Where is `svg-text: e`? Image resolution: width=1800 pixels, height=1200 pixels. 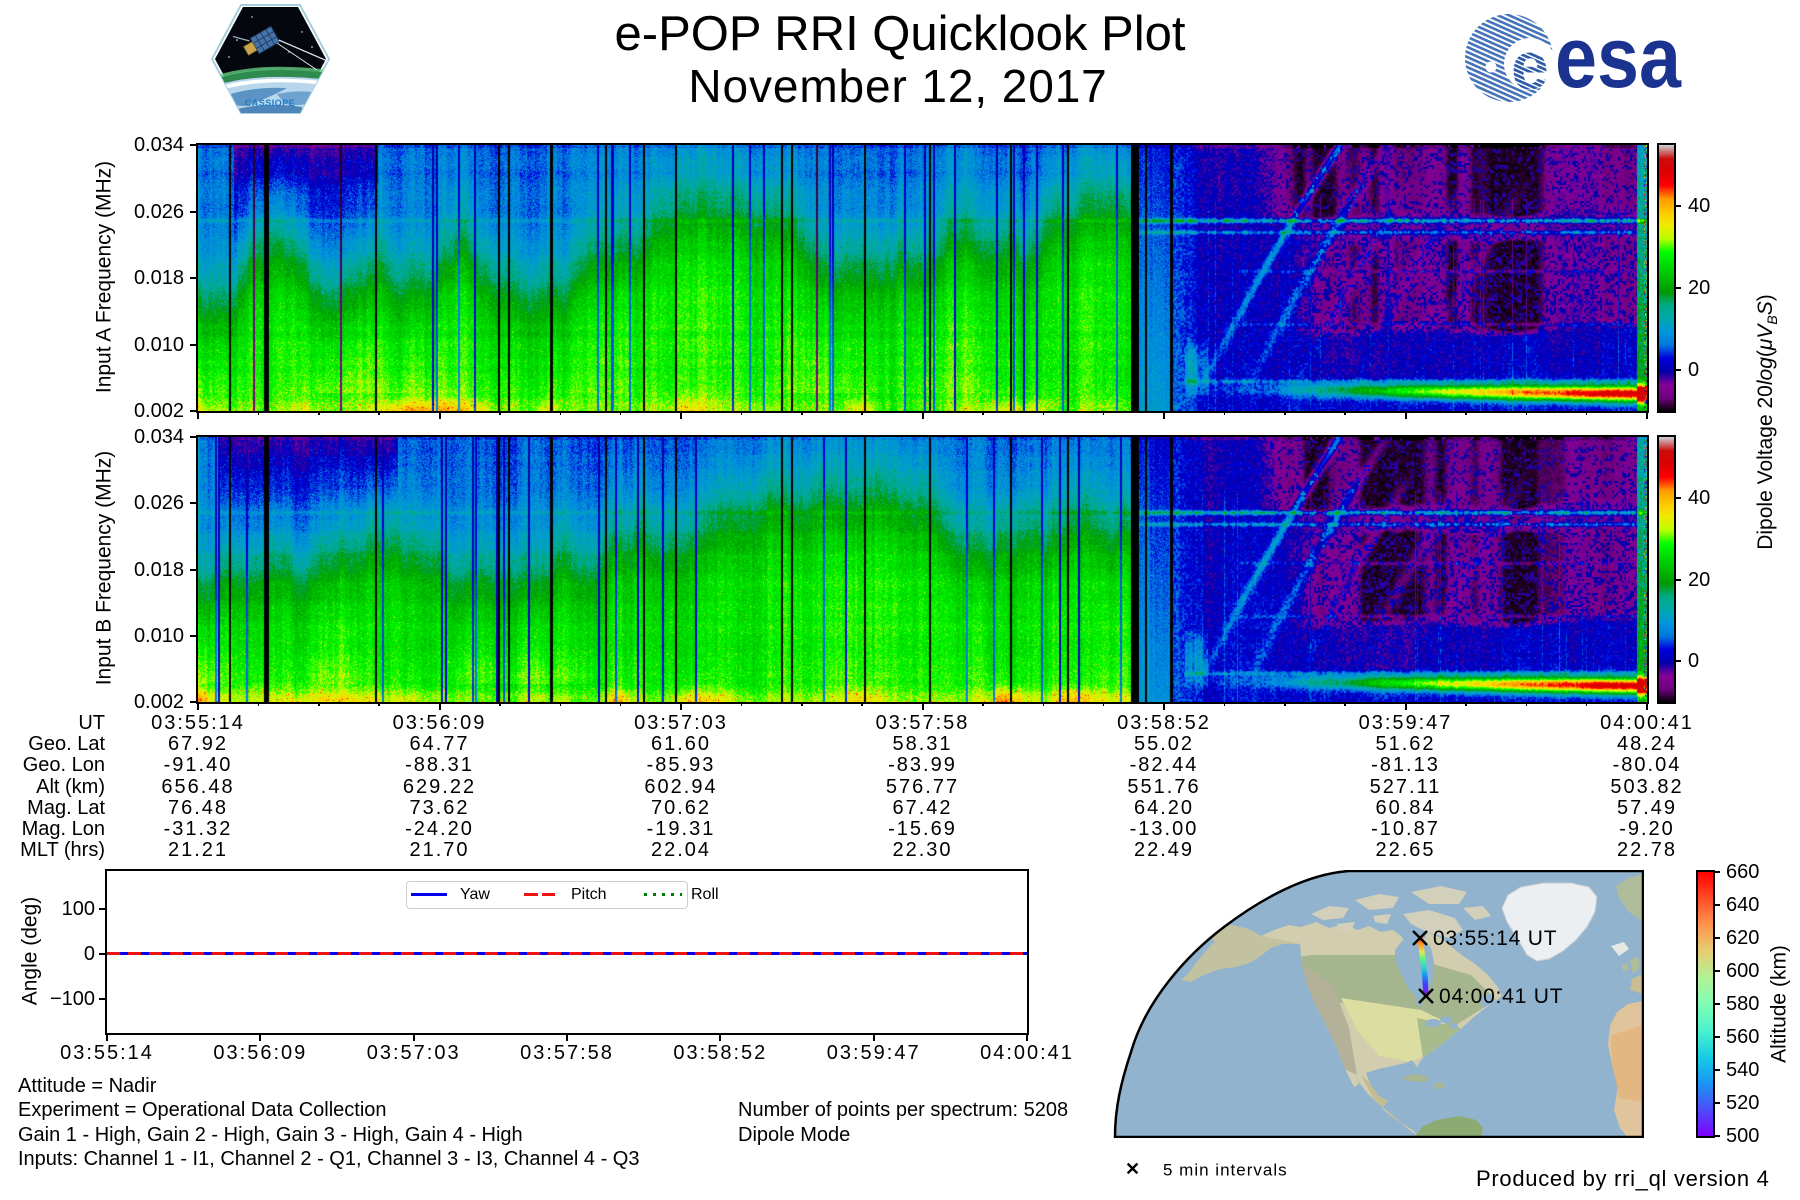
svg-text: e is located at coordinates (1530, 66).